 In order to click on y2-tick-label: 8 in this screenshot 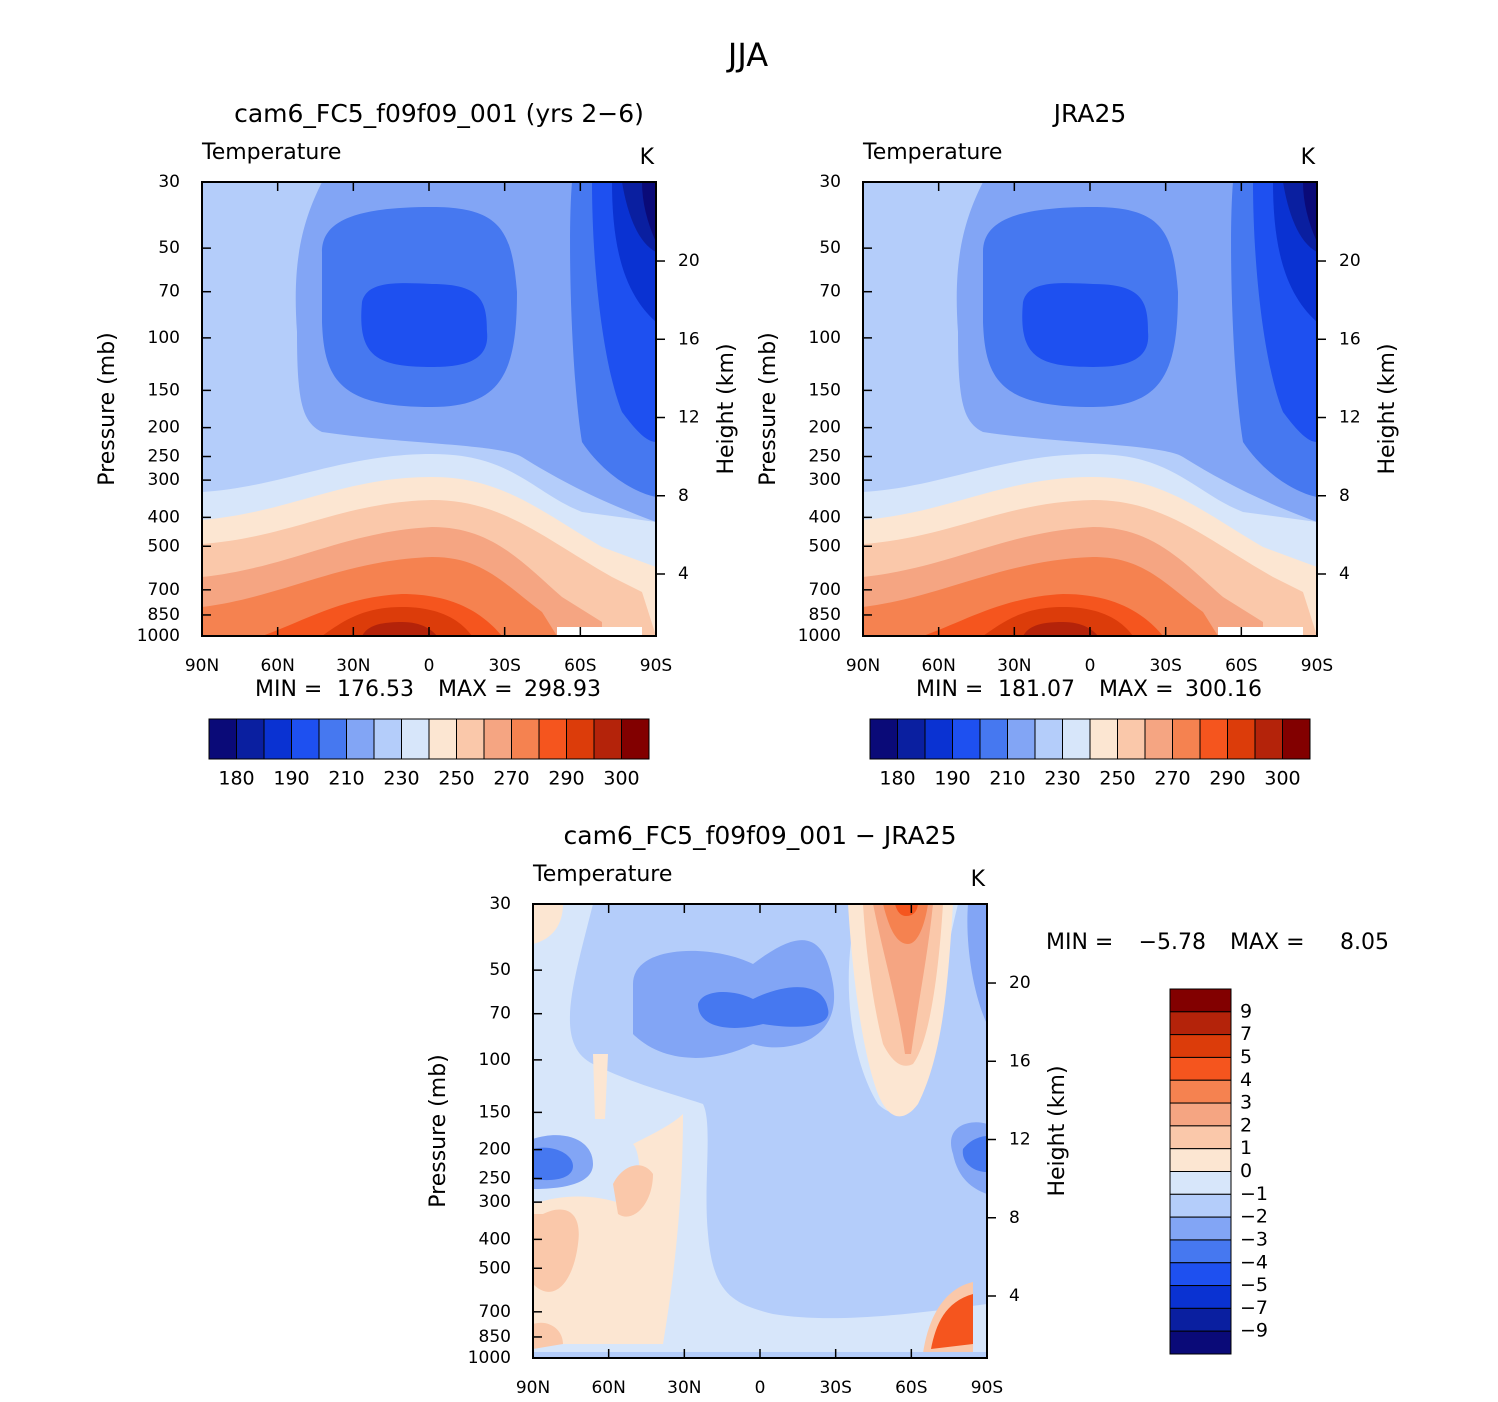, I will do `click(1344, 496)`.